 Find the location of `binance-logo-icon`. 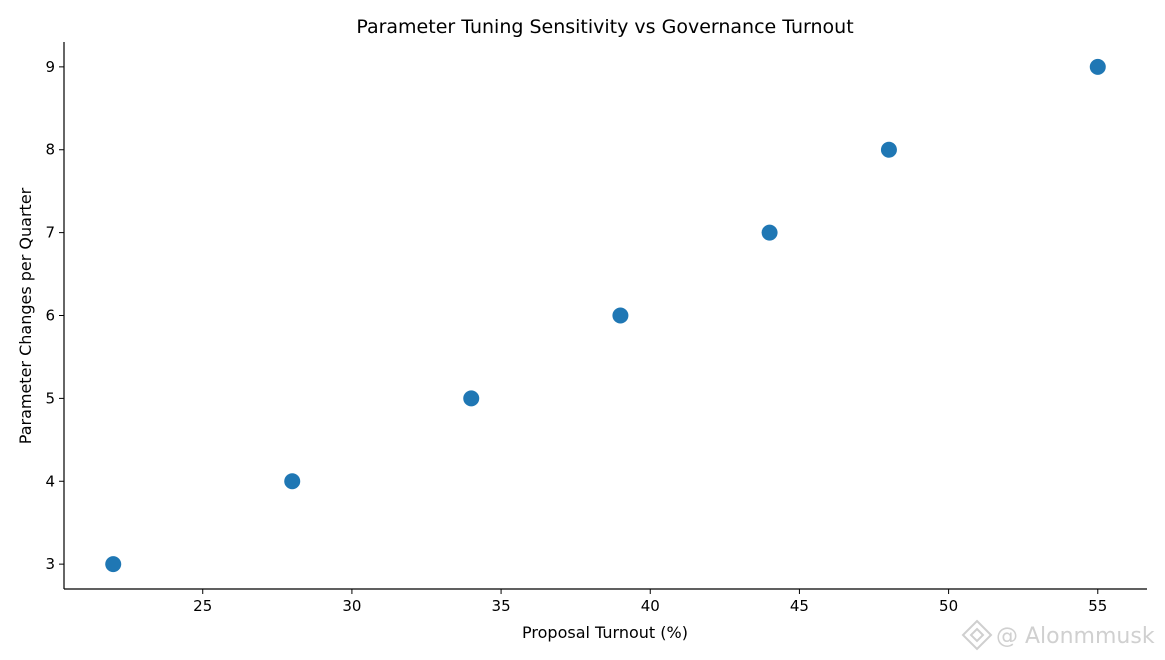

binance-logo-icon is located at coordinates (977, 635).